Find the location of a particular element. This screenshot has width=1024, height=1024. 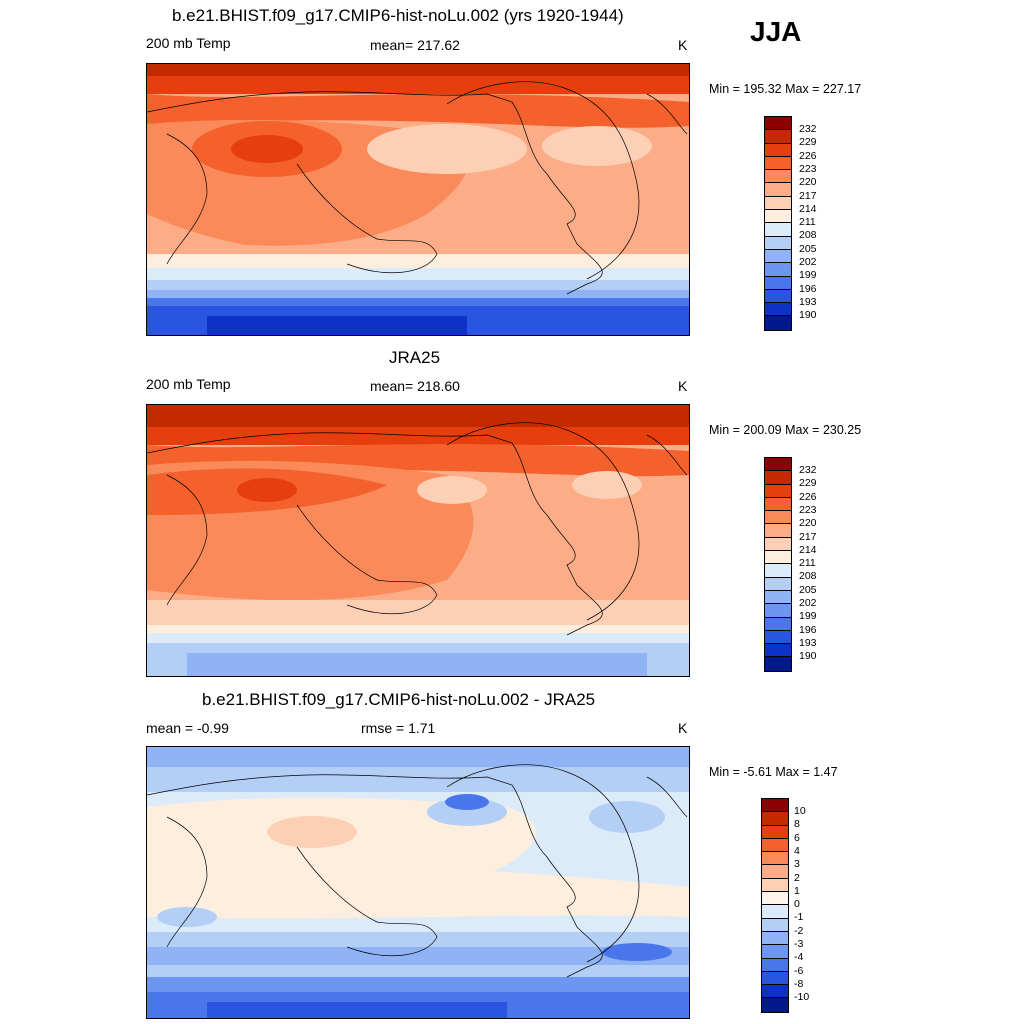

colorbar-tick-label: 0 is located at coordinates (797, 904).